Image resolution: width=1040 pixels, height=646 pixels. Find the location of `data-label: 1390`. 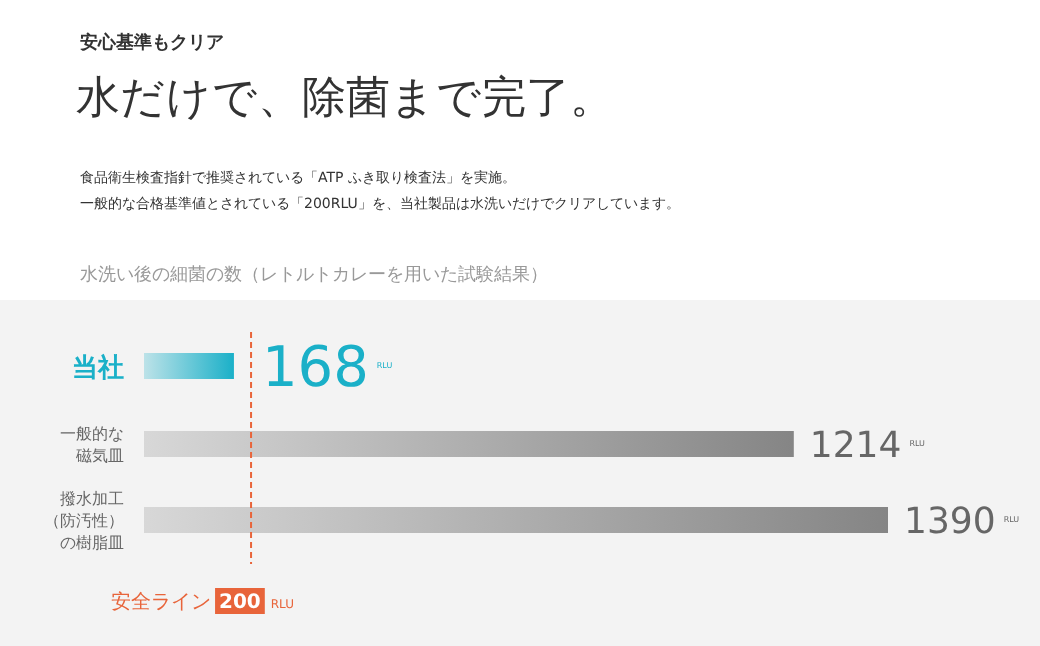

data-label: 1390 is located at coordinates (950, 521).